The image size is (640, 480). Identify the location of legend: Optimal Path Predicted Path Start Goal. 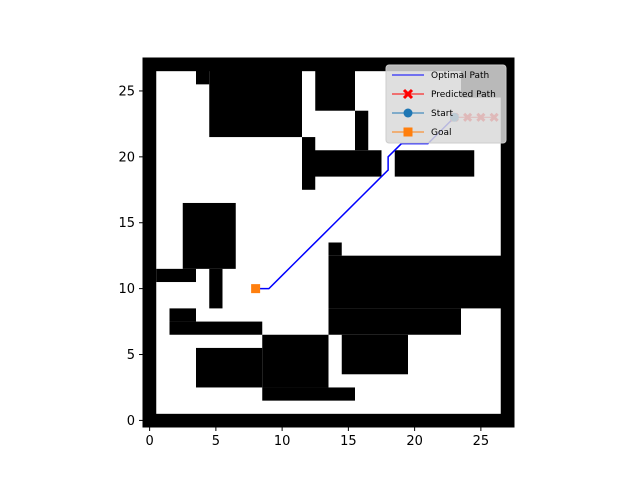
(446, 104).